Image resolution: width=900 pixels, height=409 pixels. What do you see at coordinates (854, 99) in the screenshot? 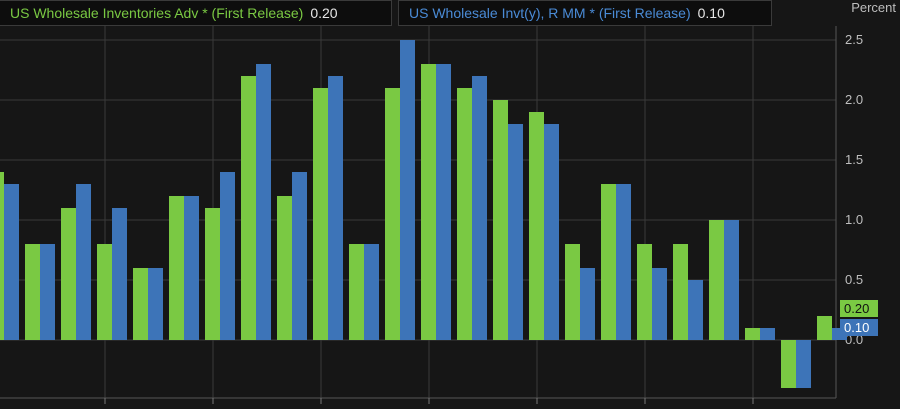
I see `y-tick-label: 2.0` at bounding box center [854, 99].